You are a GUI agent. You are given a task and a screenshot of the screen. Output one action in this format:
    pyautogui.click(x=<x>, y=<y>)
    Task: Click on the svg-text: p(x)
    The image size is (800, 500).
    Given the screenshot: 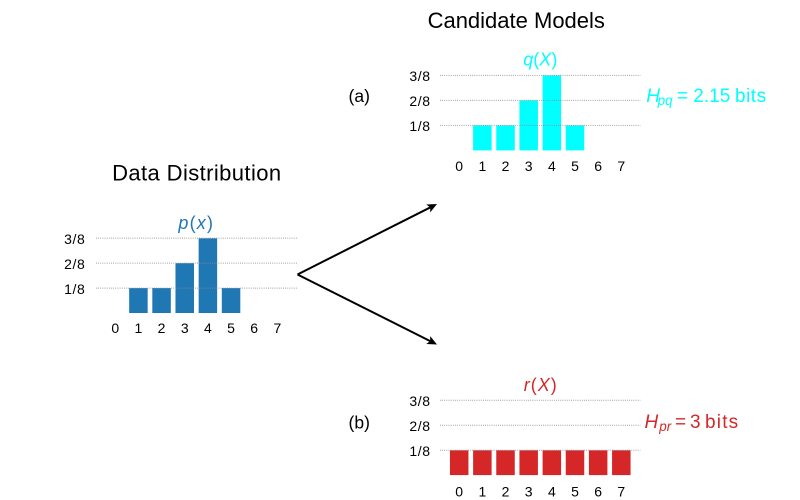 What is the action you would take?
    pyautogui.click(x=195, y=223)
    